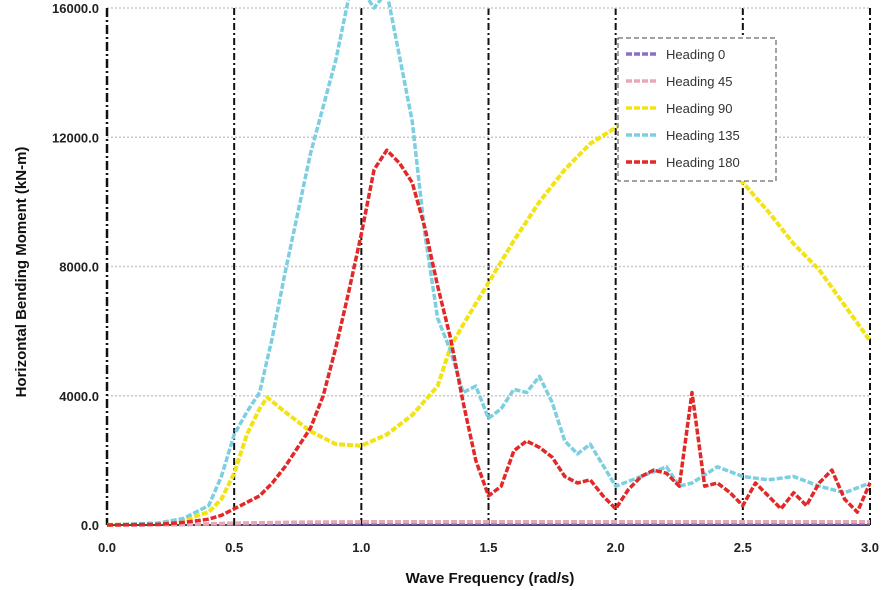 The image size is (885, 590). I want to click on x-tick-label: 2.5, so click(743, 547).